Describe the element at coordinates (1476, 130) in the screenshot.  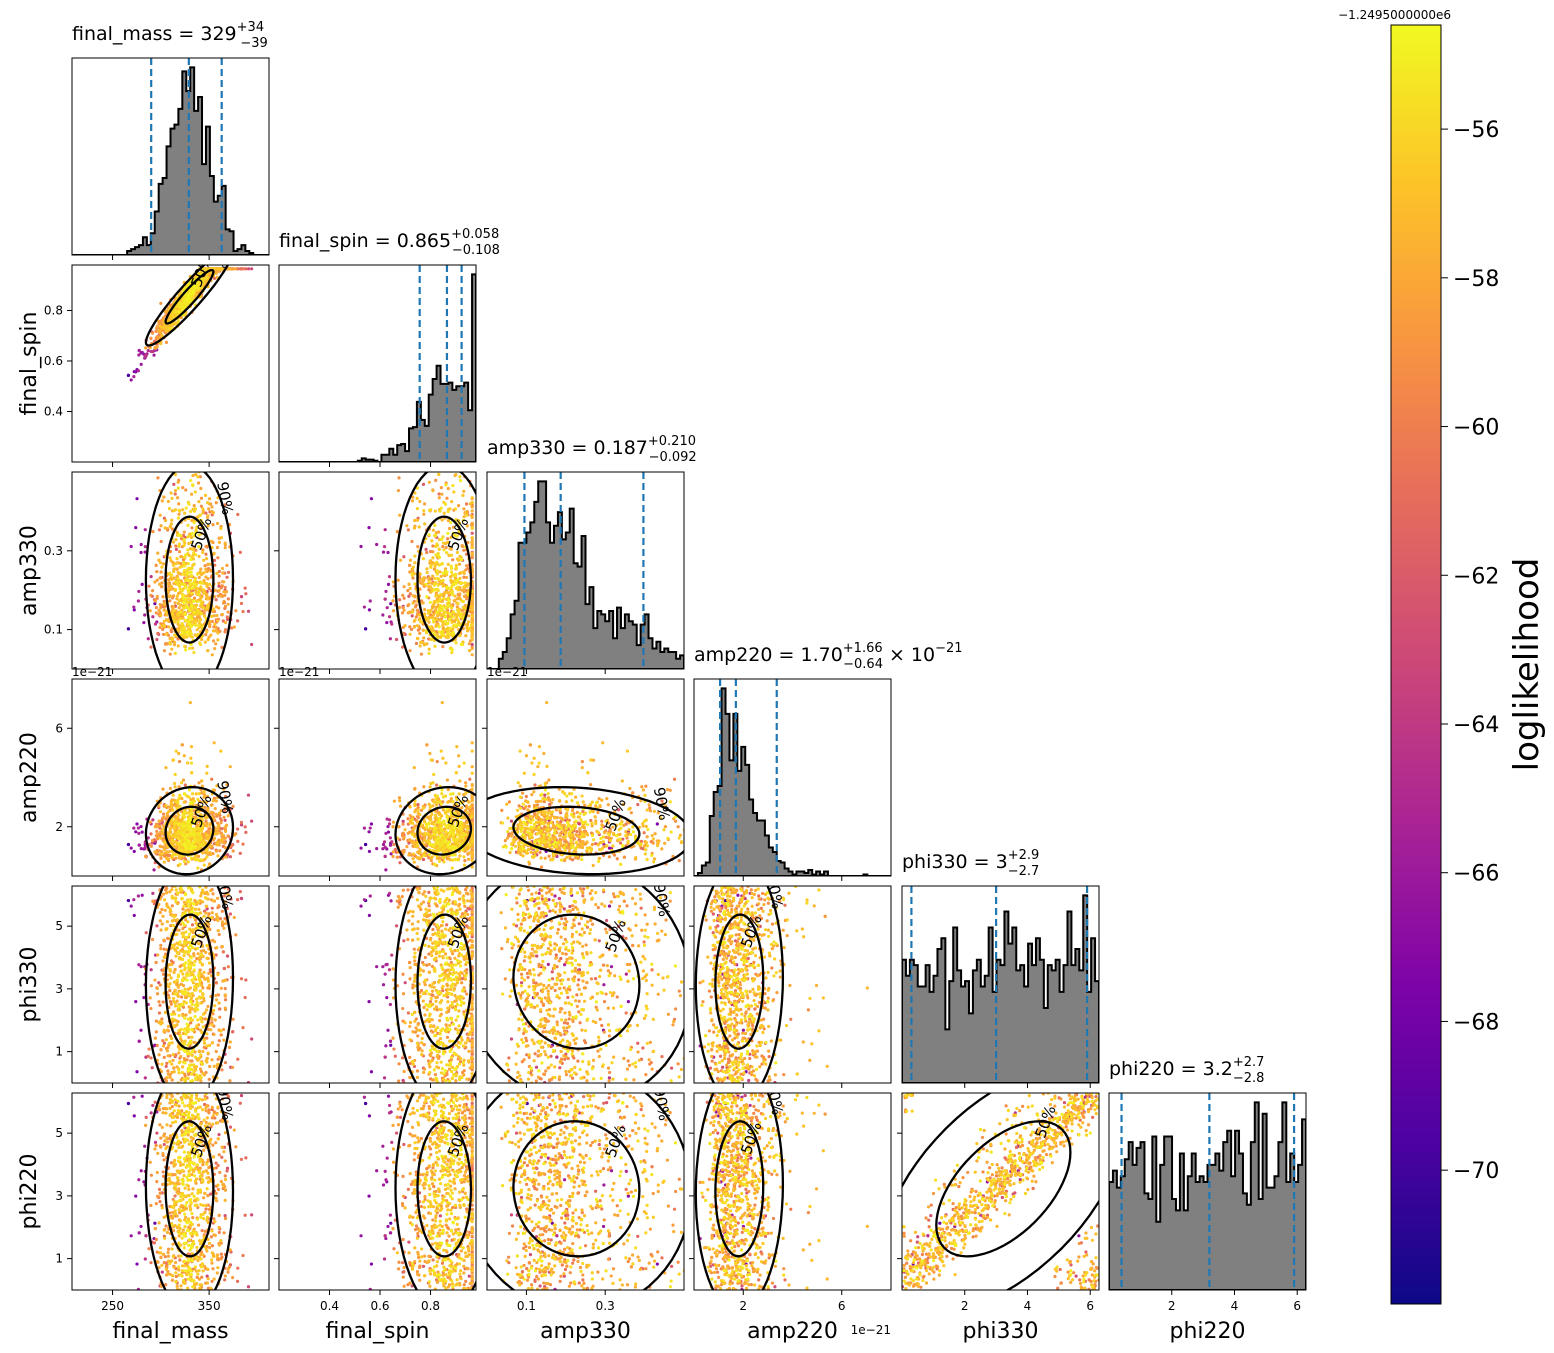
I see `colorbar-tick--56: −56` at that location.